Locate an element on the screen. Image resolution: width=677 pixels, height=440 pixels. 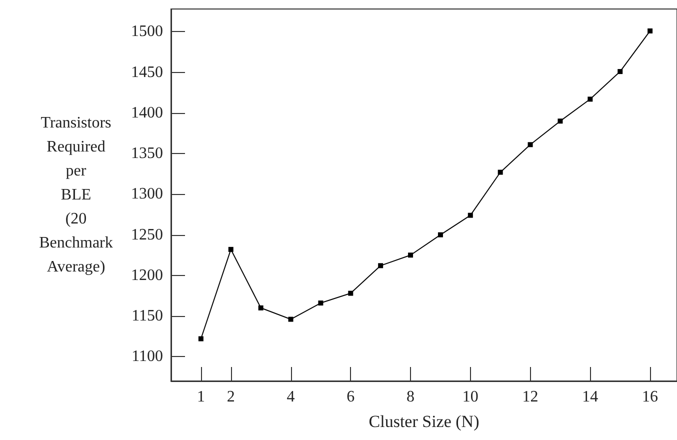
y-tick-label: 1500 is located at coordinates (147, 31).